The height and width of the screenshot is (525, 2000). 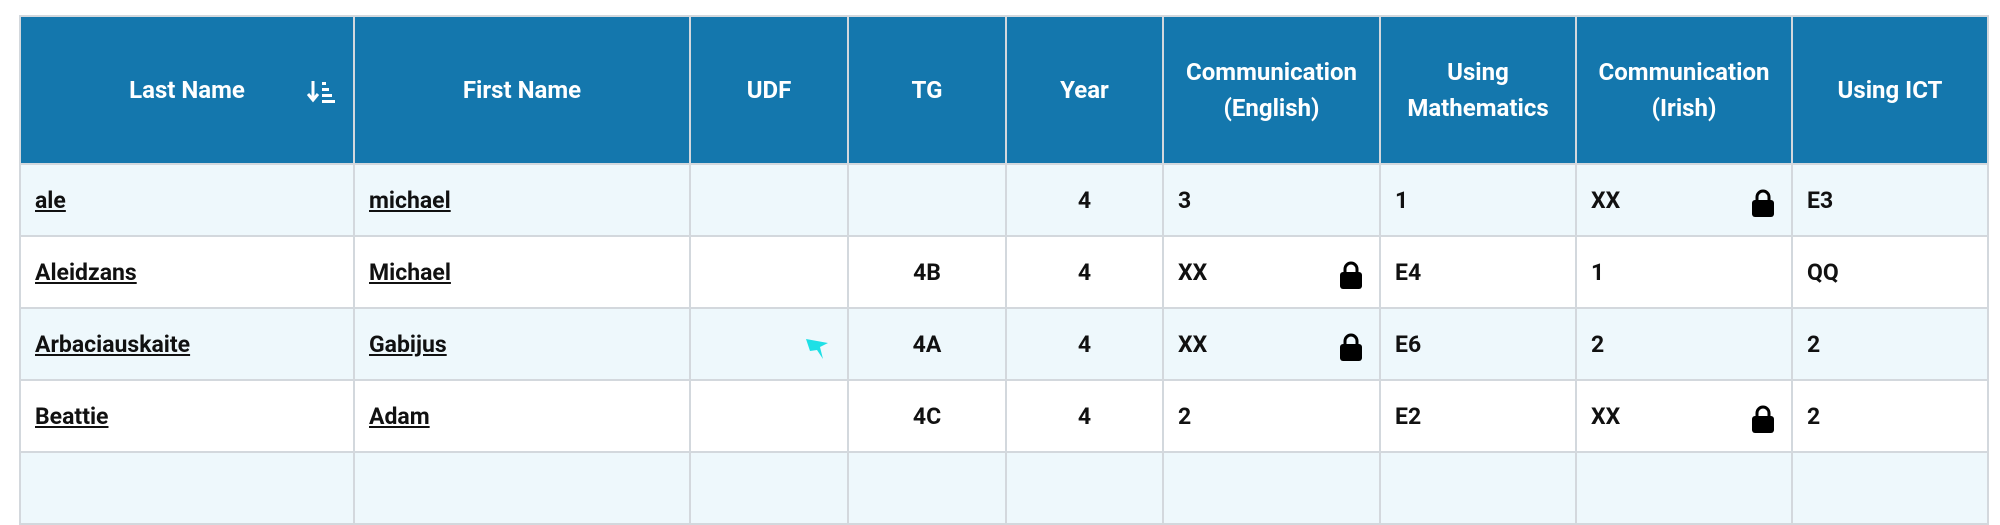 I want to click on name-link: Adam, so click(x=399, y=416).